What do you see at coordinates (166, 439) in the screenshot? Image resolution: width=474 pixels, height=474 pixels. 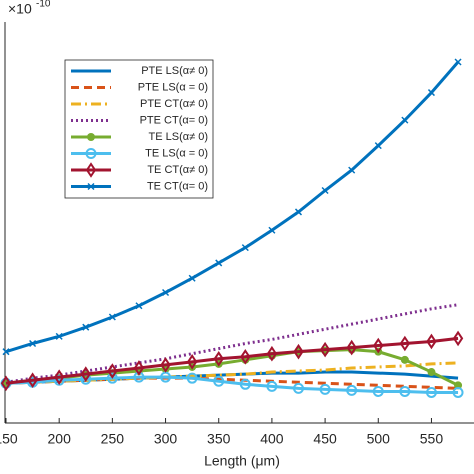 I see `x-tick-label: 300` at bounding box center [166, 439].